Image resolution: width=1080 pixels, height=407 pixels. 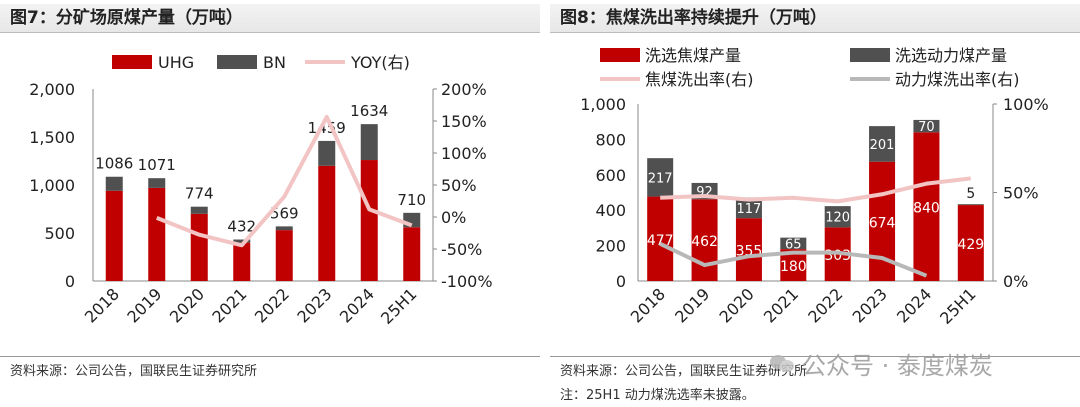 What do you see at coordinates (783, 364) in the screenshot?
I see `wechat-icon` at bounding box center [783, 364].